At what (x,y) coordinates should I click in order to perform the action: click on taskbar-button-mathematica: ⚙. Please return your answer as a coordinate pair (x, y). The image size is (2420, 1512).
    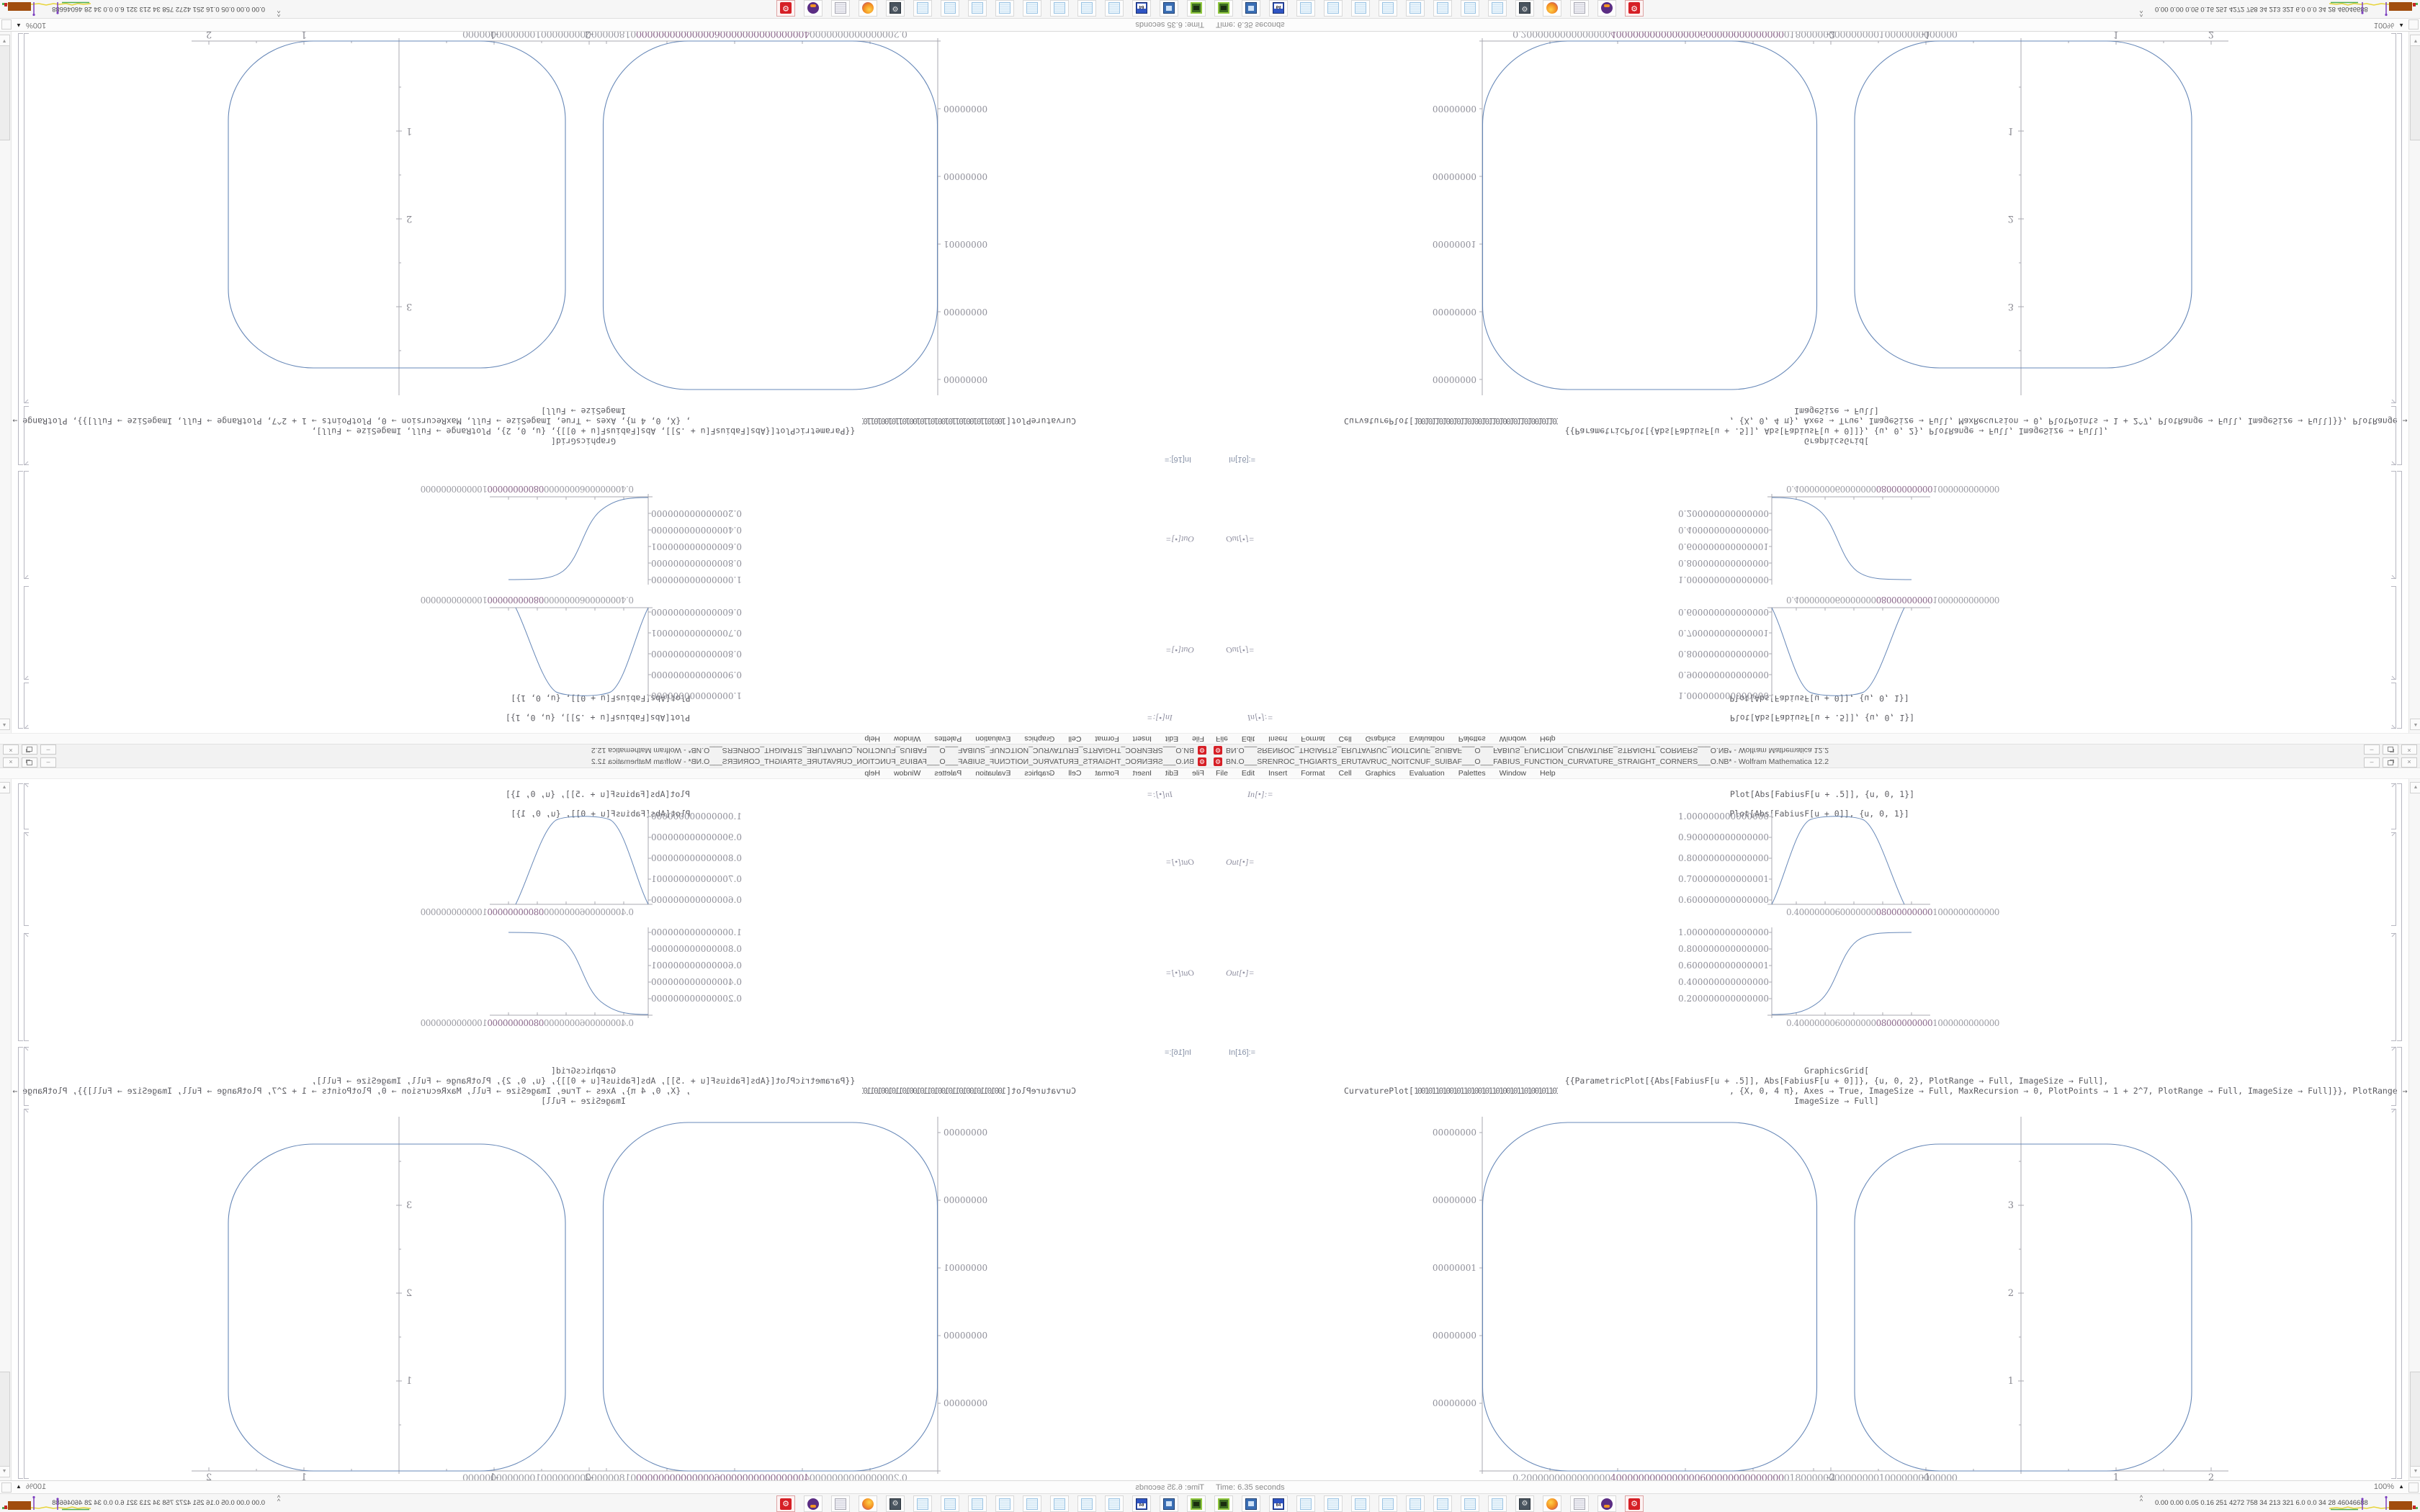
    Looking at the image, I should click on (785, 8).